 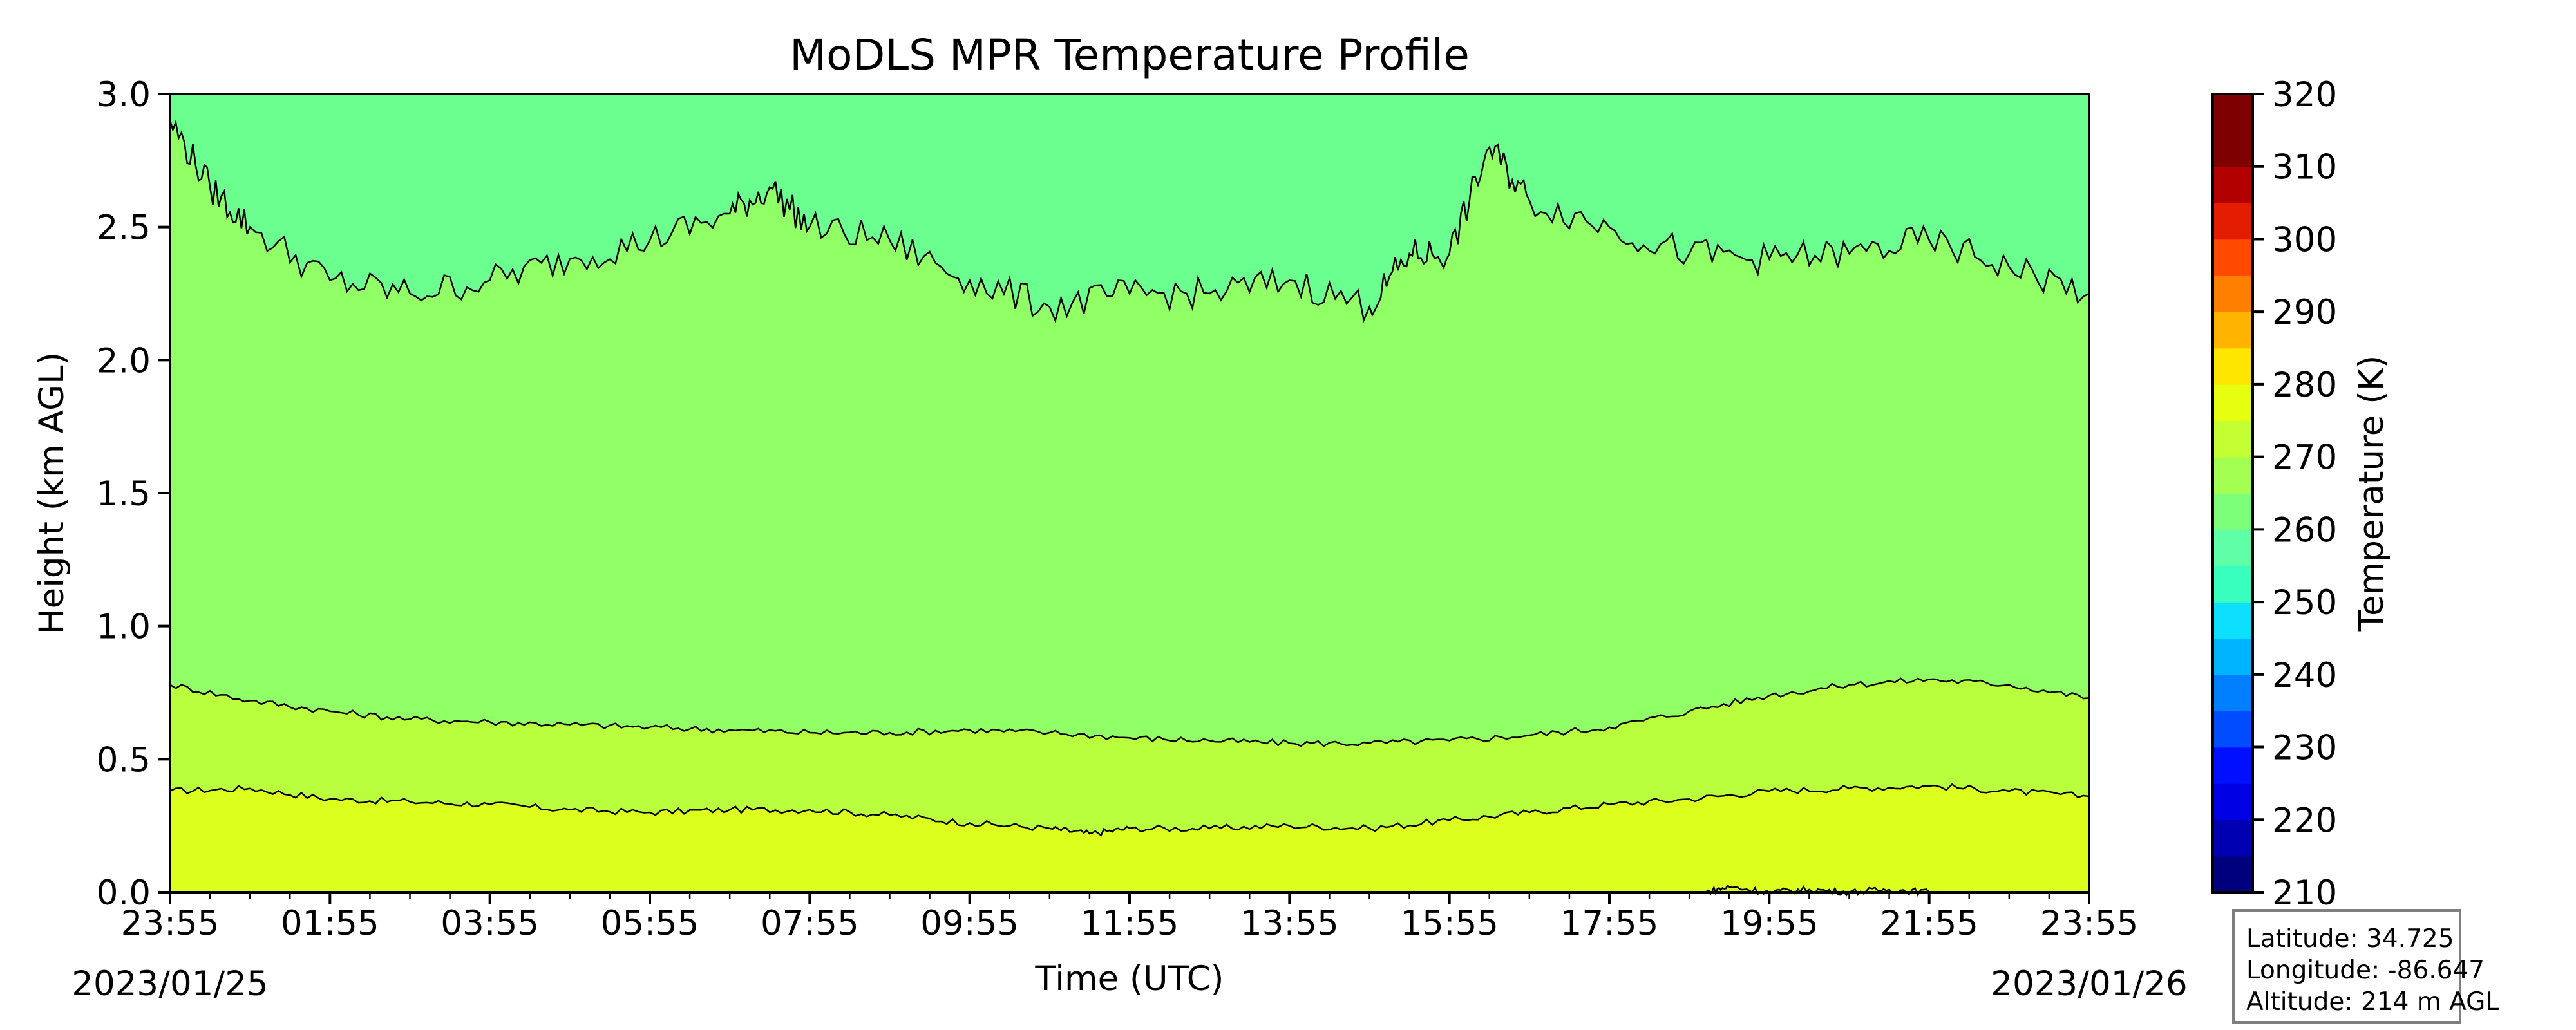 What do you see at coordinates (124, 494) in the screenshot?
I see `y-tick-label: 1.5` at bounding box center [124, 494].